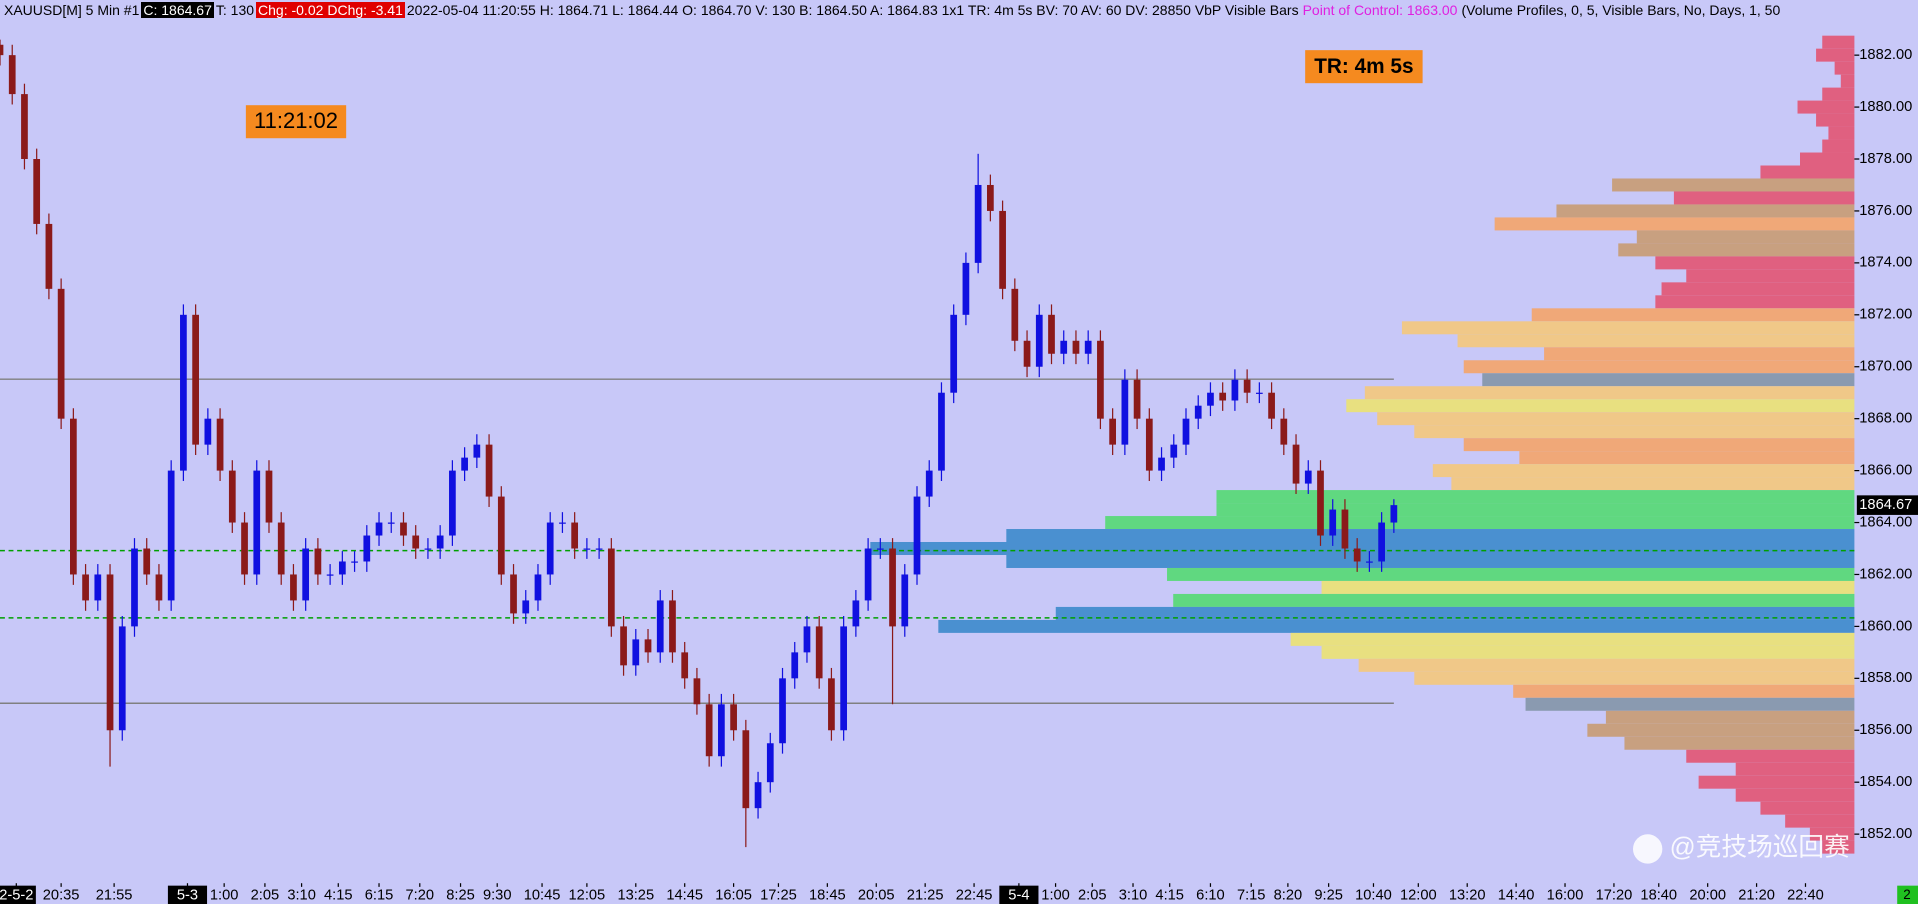 Image resolution: width=1918 pixels, height=904 pixels. What do you see at coordinates (1647, 849) in the screenshot?
I see `watermark-icon` at bounding box center [1647, 849].